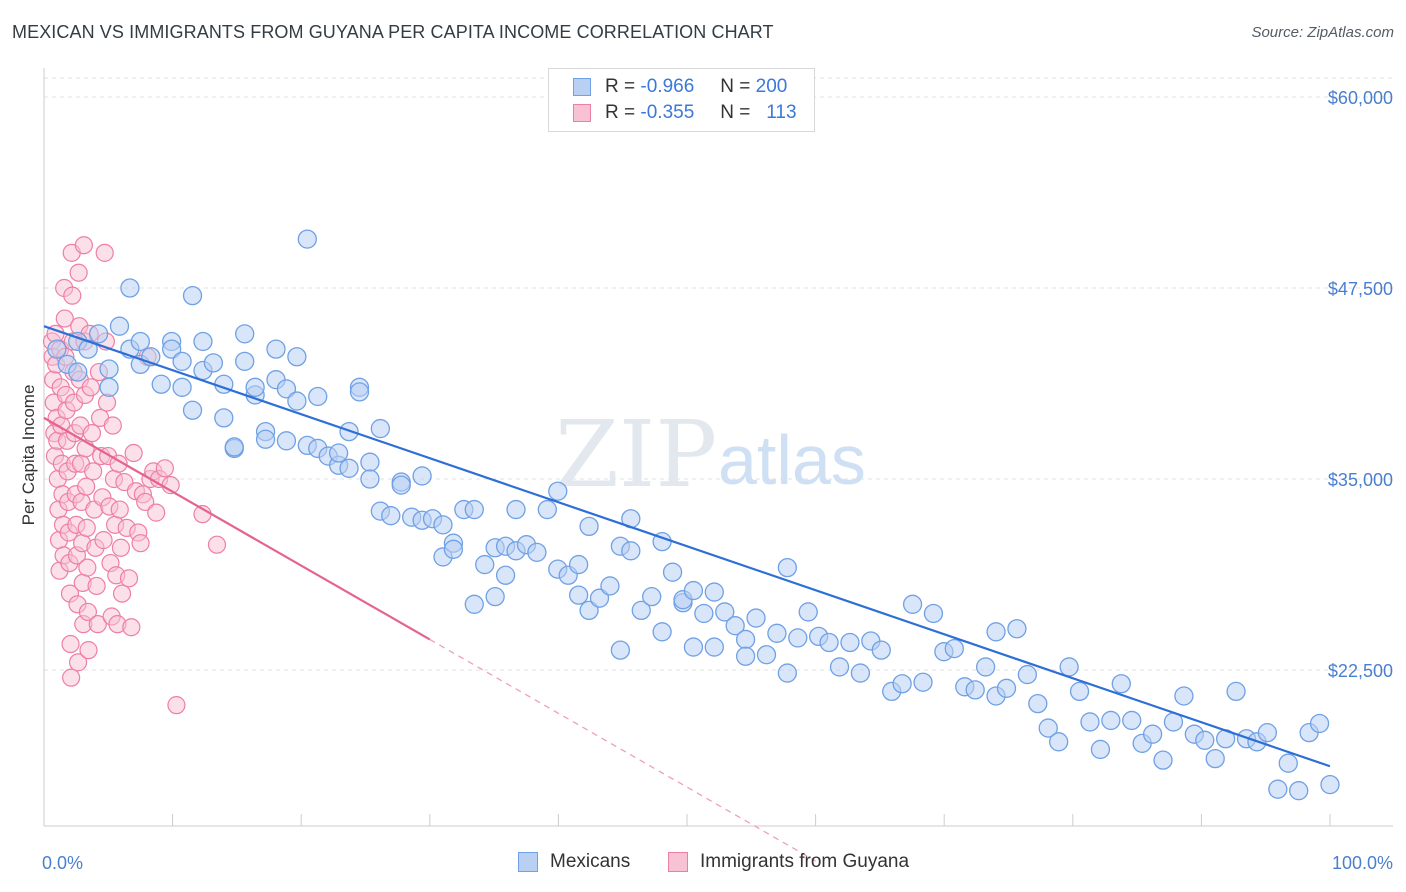 This screenshot has width=1406, height=892. What do you see at coordinates (528, 862) in the screenshot?
I see `bottom-swatch-mexicans` at bounding box center [528, 862].